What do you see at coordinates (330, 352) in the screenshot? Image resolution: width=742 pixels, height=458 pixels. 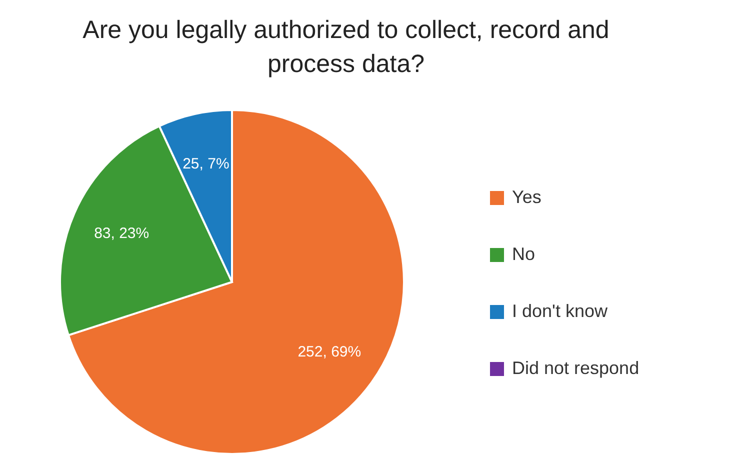 I see `data-label: 252, 69%` at bounding box center [330, 352].